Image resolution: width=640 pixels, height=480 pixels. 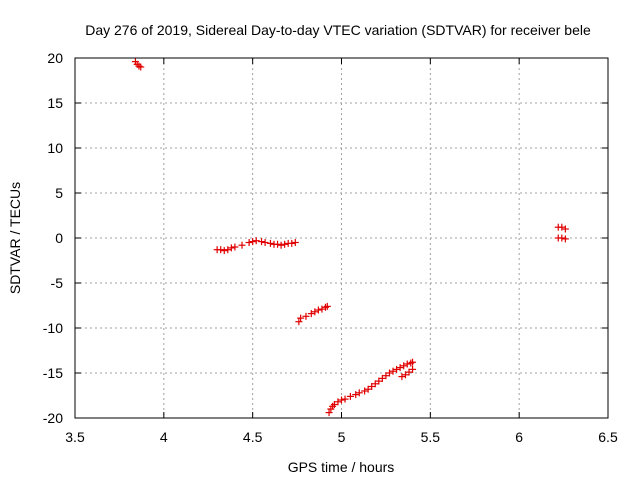 I want to click on y-tick-label: 10, so click(x=55, y=148).